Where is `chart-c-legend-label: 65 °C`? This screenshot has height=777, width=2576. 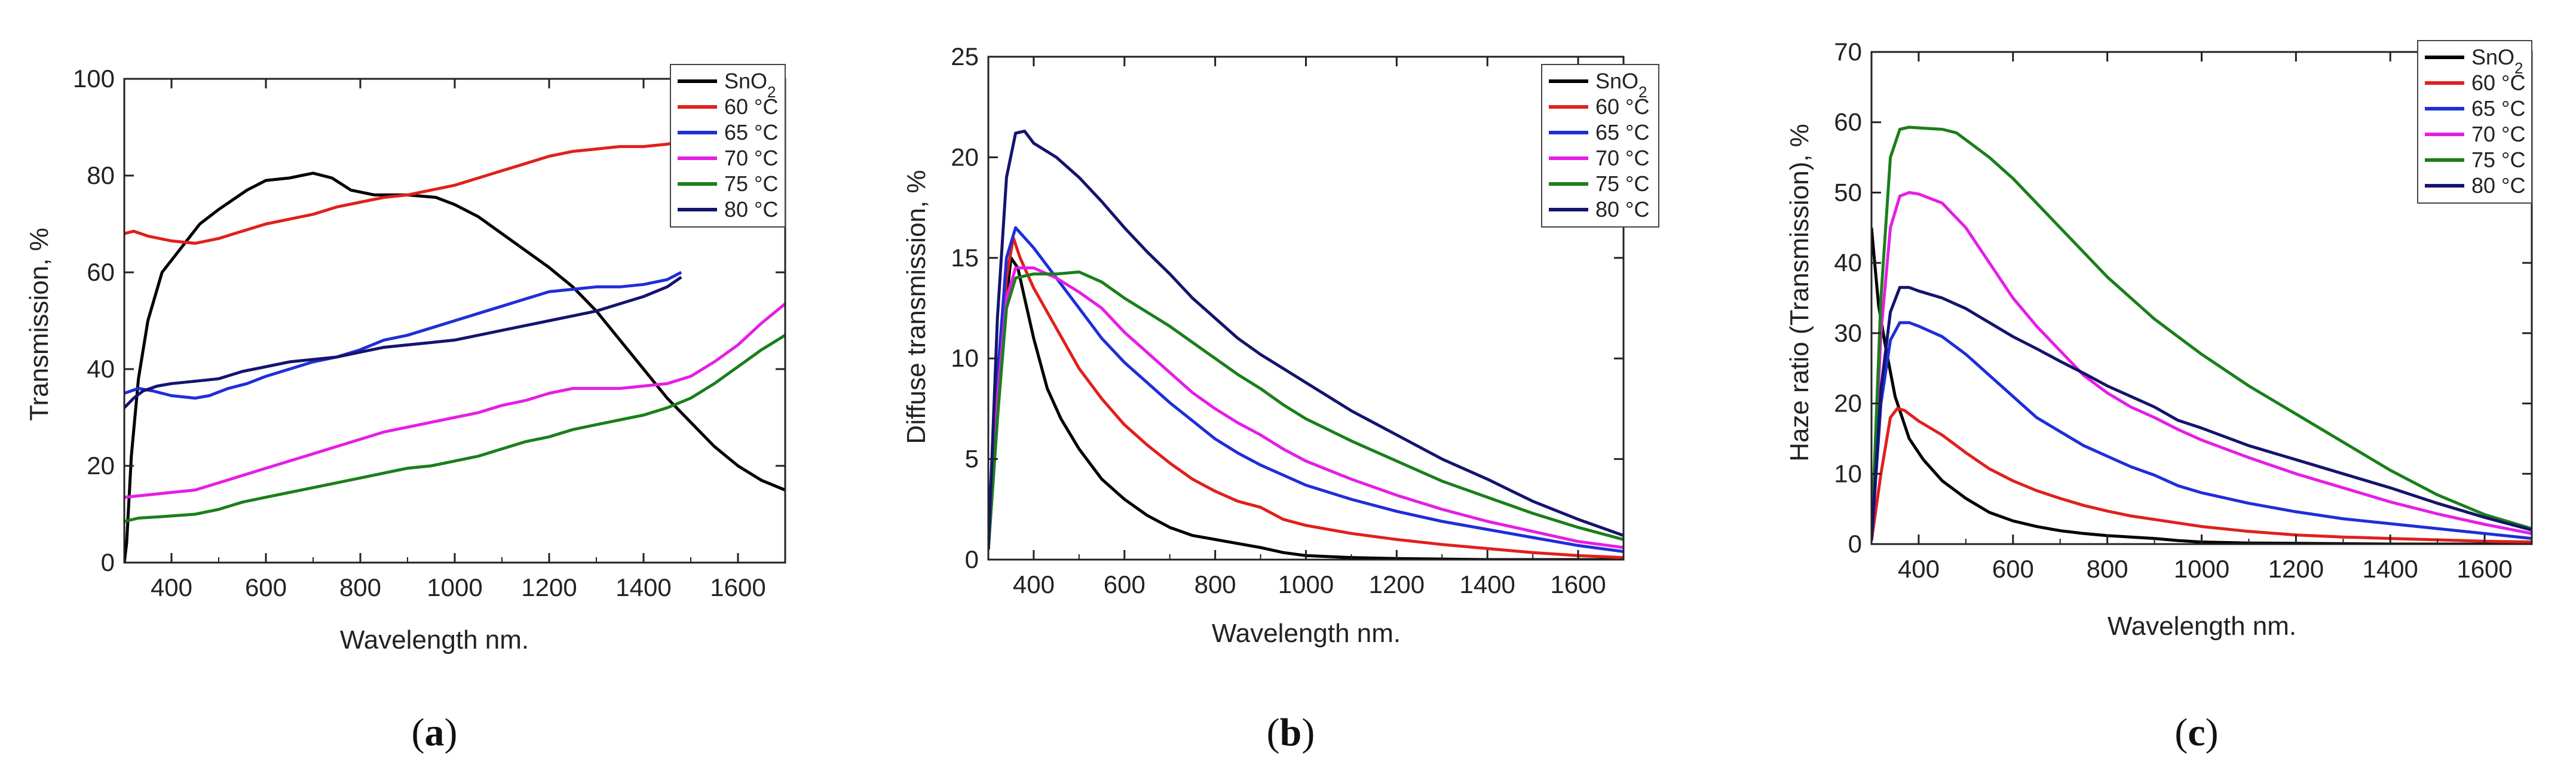 chart-c-legend-label: 65 °C is located at coordinates (2498, 109).